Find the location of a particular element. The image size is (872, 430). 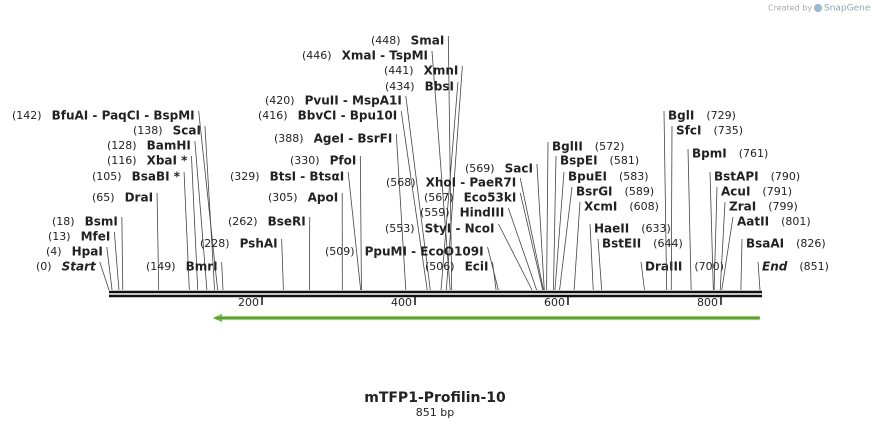

site-position: (448) is located at coordinates (386, 40).